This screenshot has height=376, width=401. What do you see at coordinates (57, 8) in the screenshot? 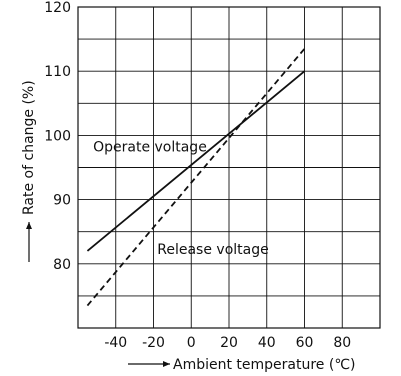
I see `y-tick-label: 120` at bounding box center [57, 8].